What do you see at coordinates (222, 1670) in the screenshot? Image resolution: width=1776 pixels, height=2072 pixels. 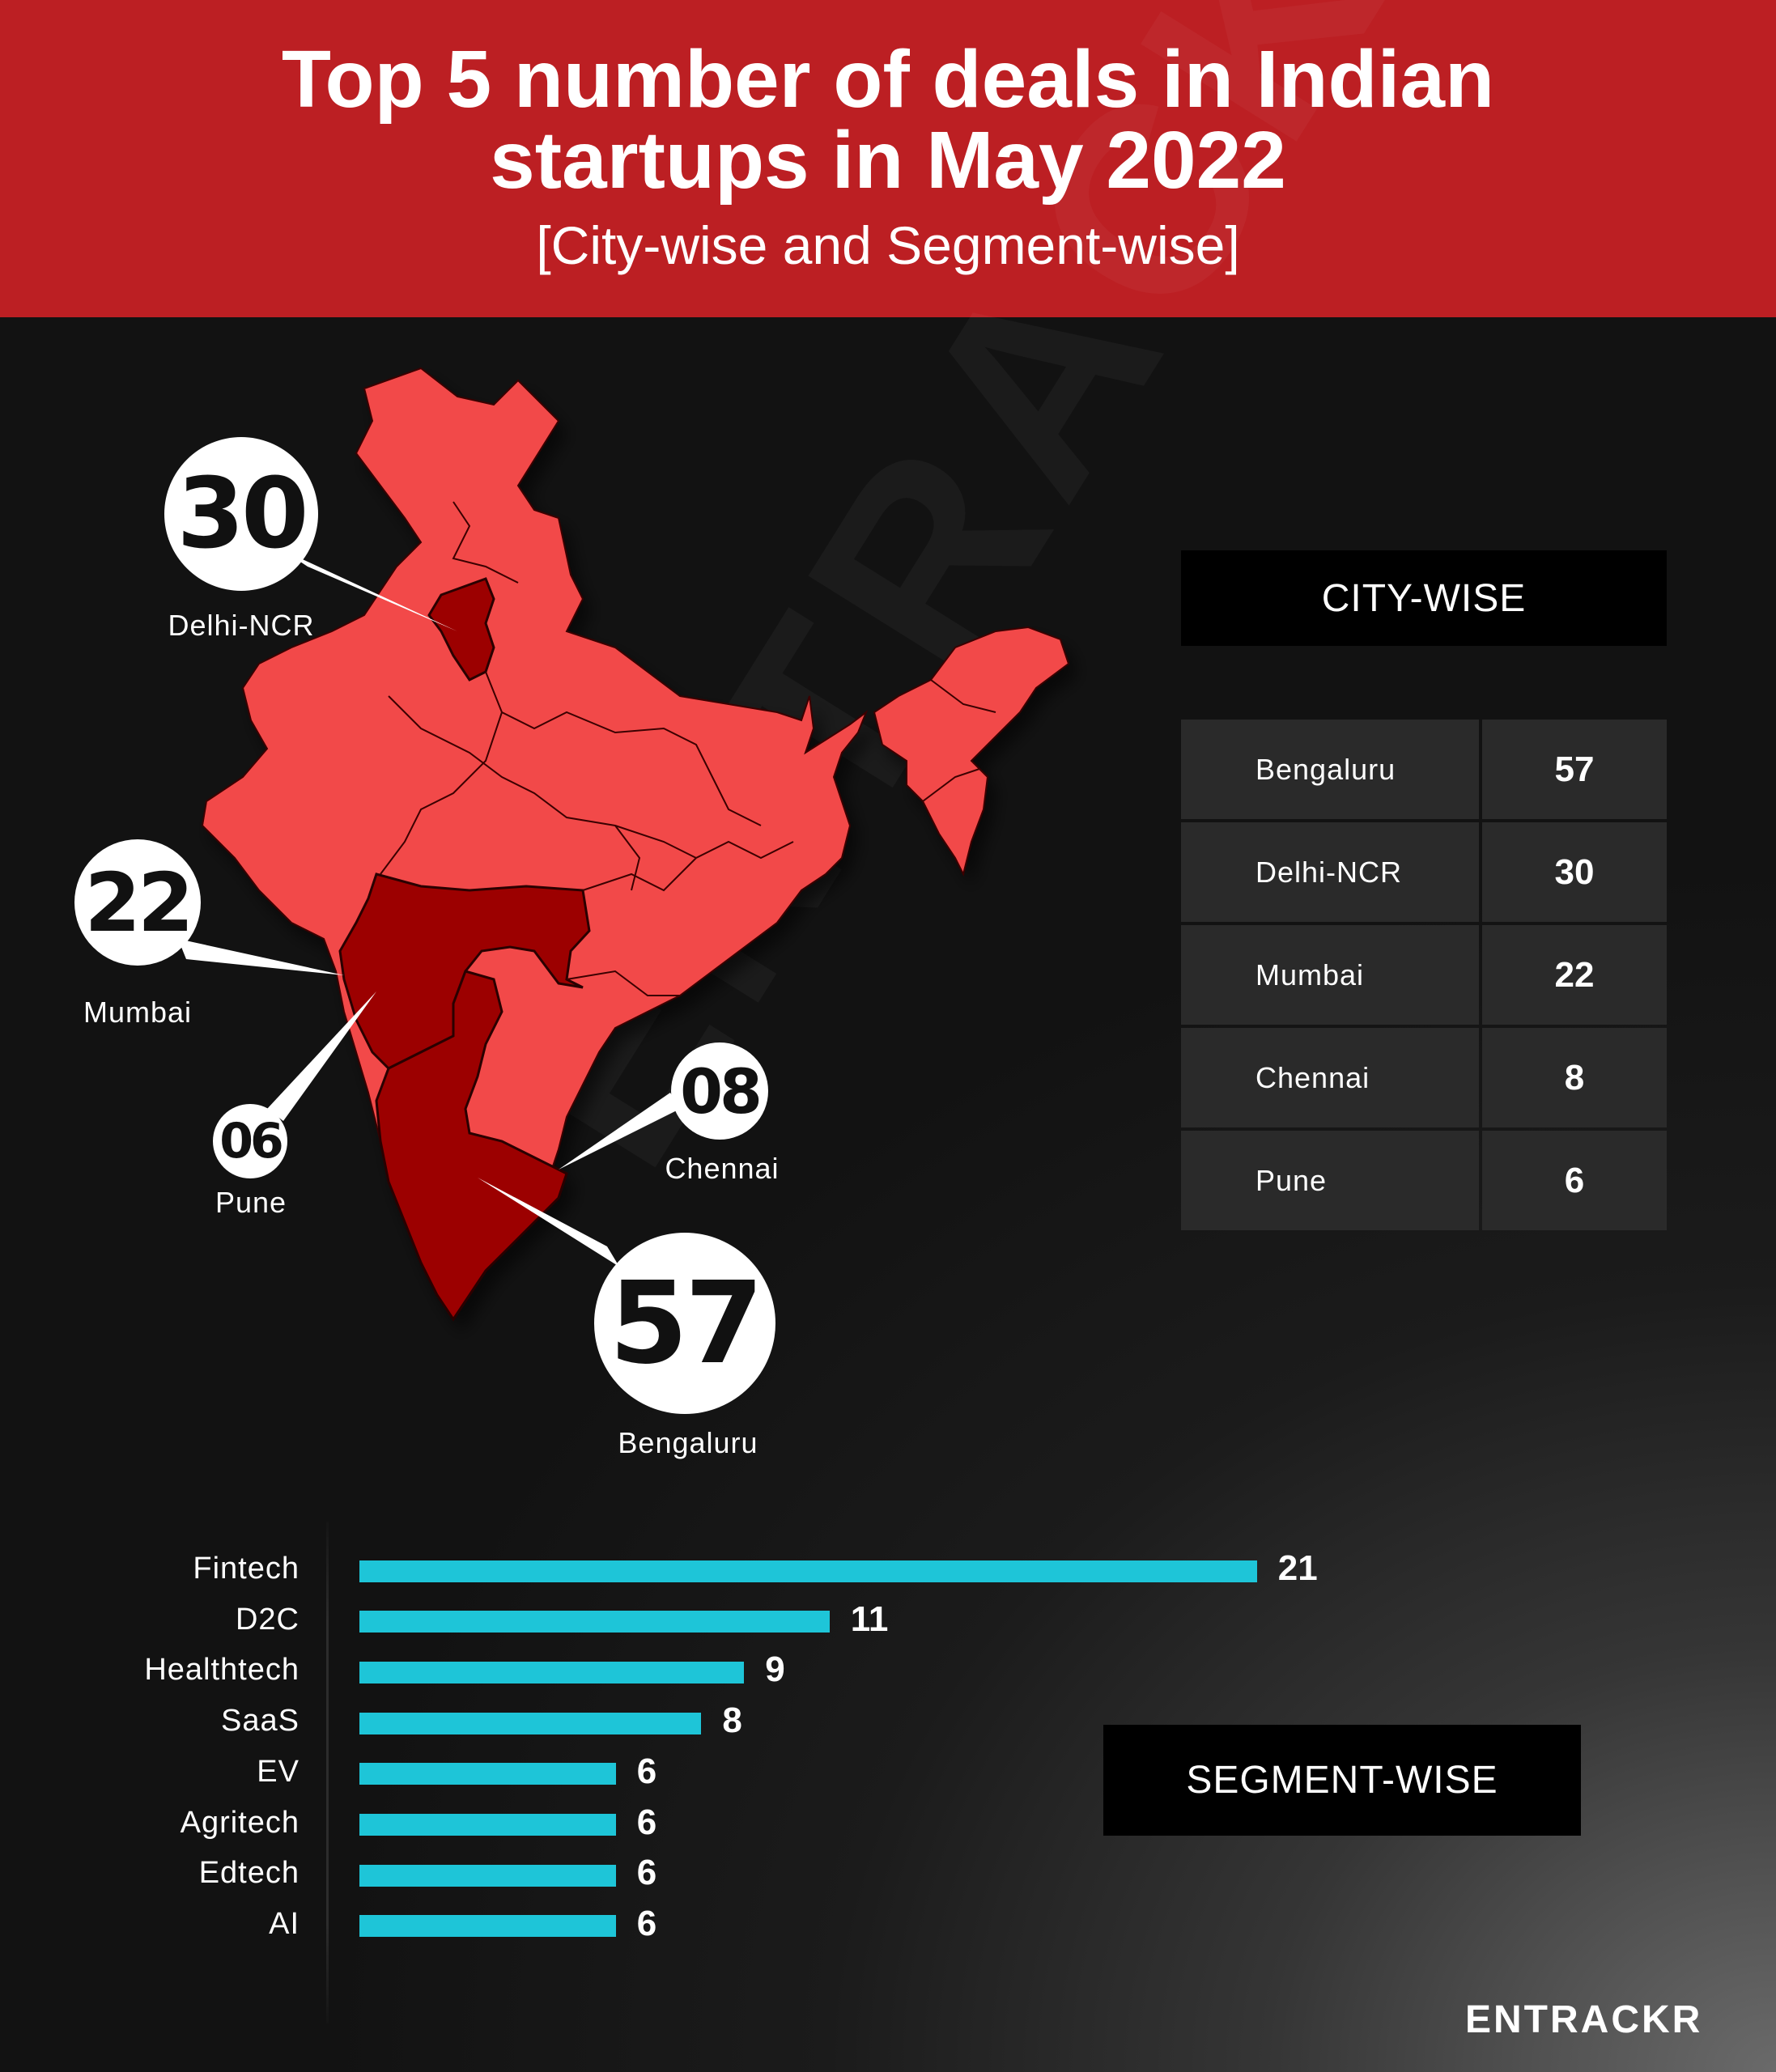 I see `segment-label: Healthtech` at bounding box center [222, 1670].